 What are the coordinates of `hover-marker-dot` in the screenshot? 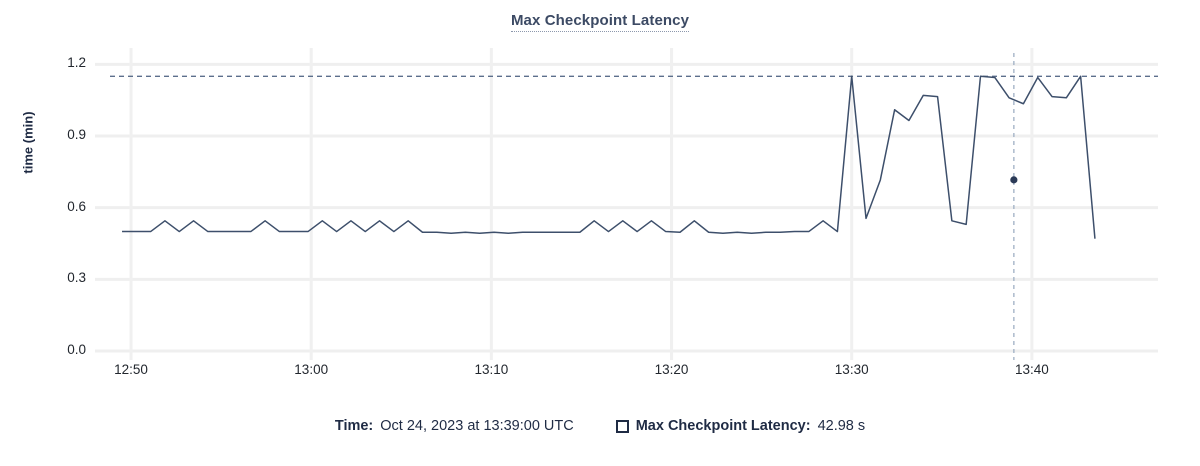 It's located at (1014, 180).